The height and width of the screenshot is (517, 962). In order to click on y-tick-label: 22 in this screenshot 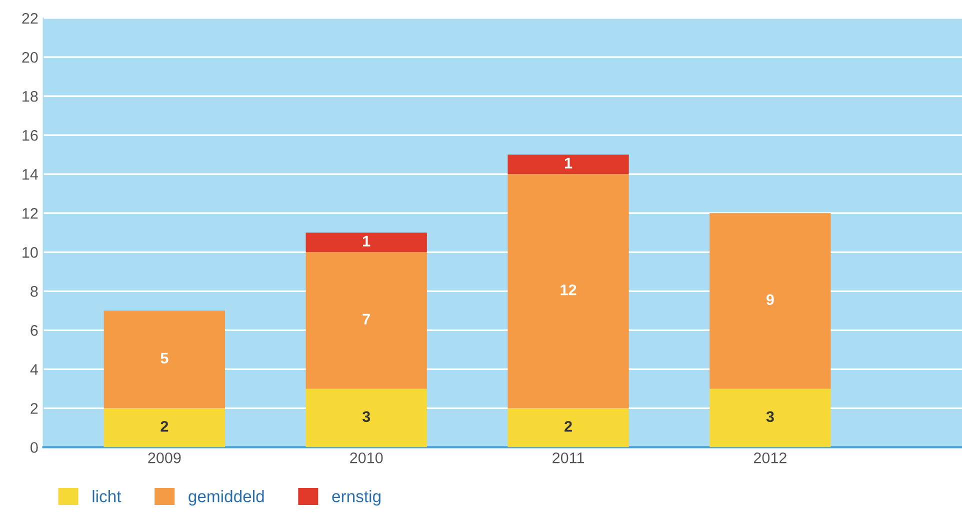, I will do `click(30, 18)`.